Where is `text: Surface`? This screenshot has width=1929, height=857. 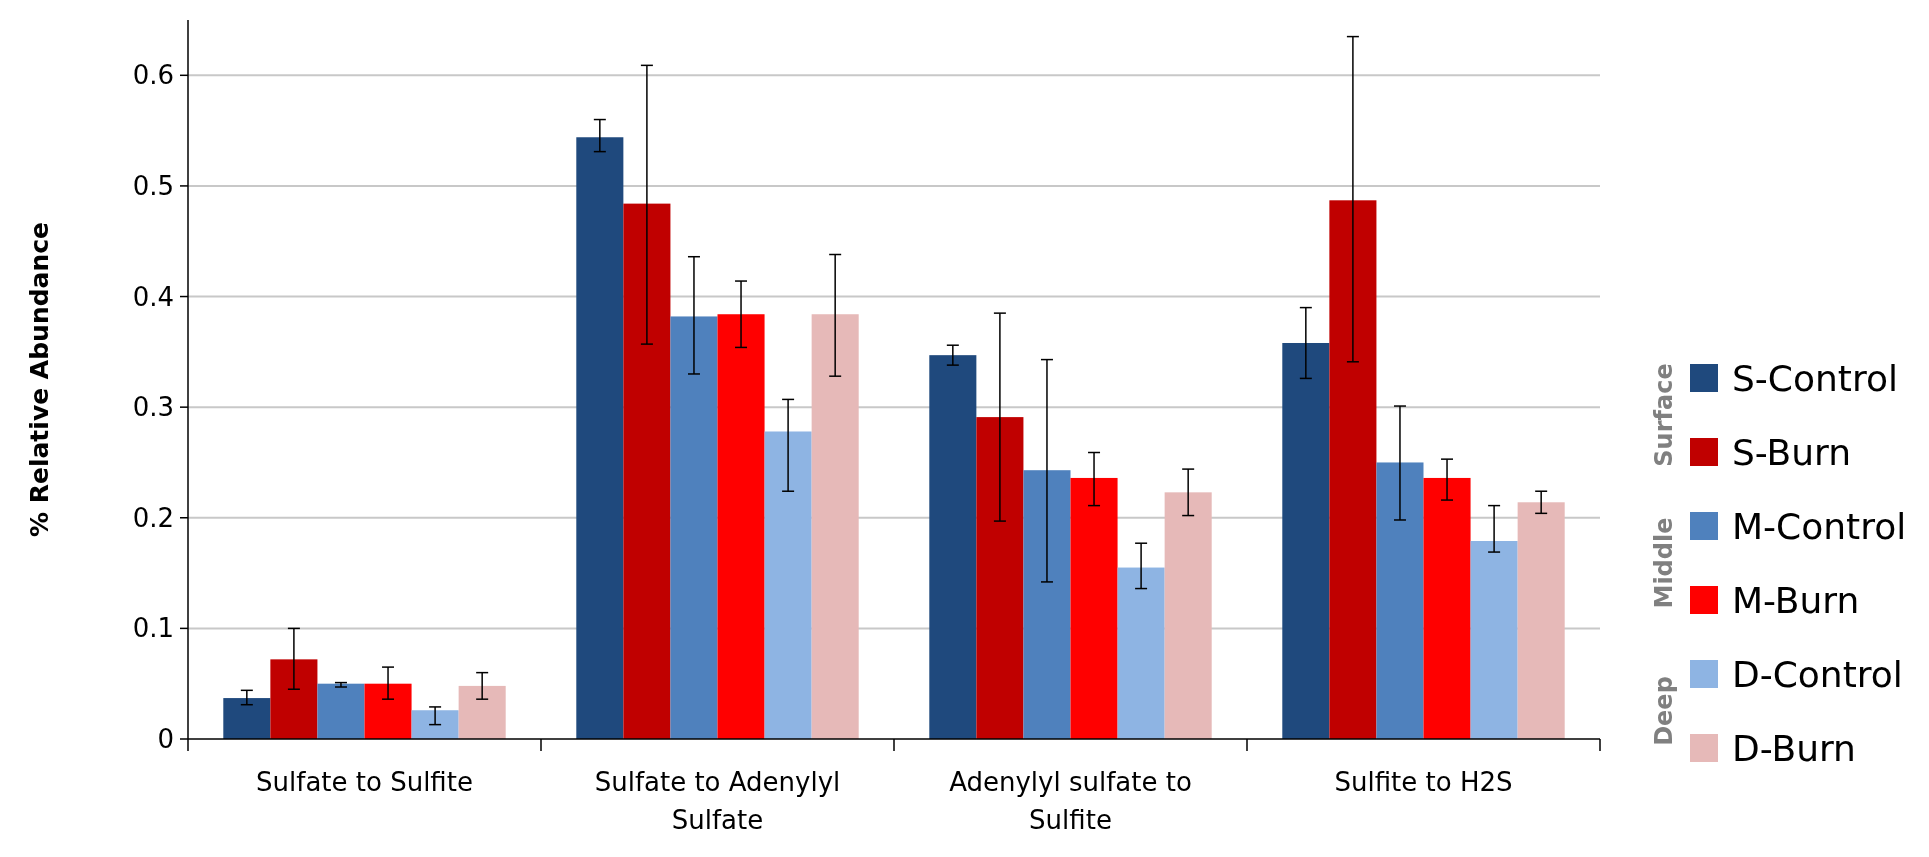
text: Surface is located at coordinates (1664, 415).